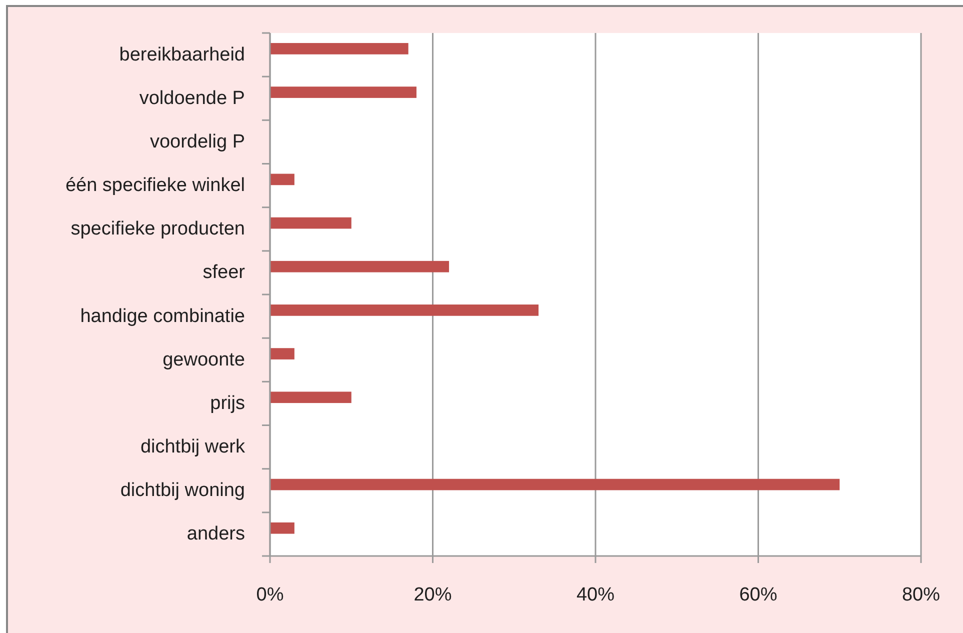  What do you see at coordinates (433, 595) in the screenshot?
I see `x-tick-label: 20%` at bounding box center [433, 595].